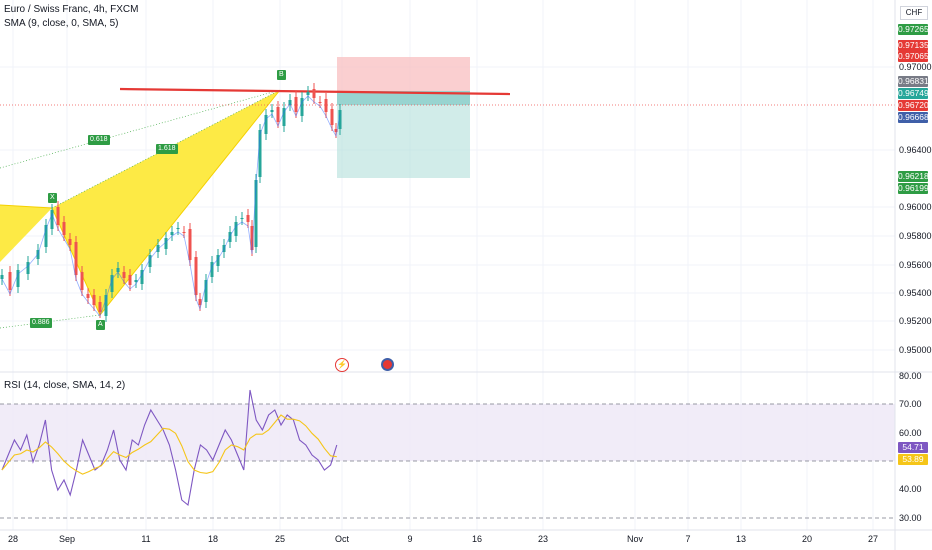  I want to click on time-axis-label: 27, so click(873, 539).